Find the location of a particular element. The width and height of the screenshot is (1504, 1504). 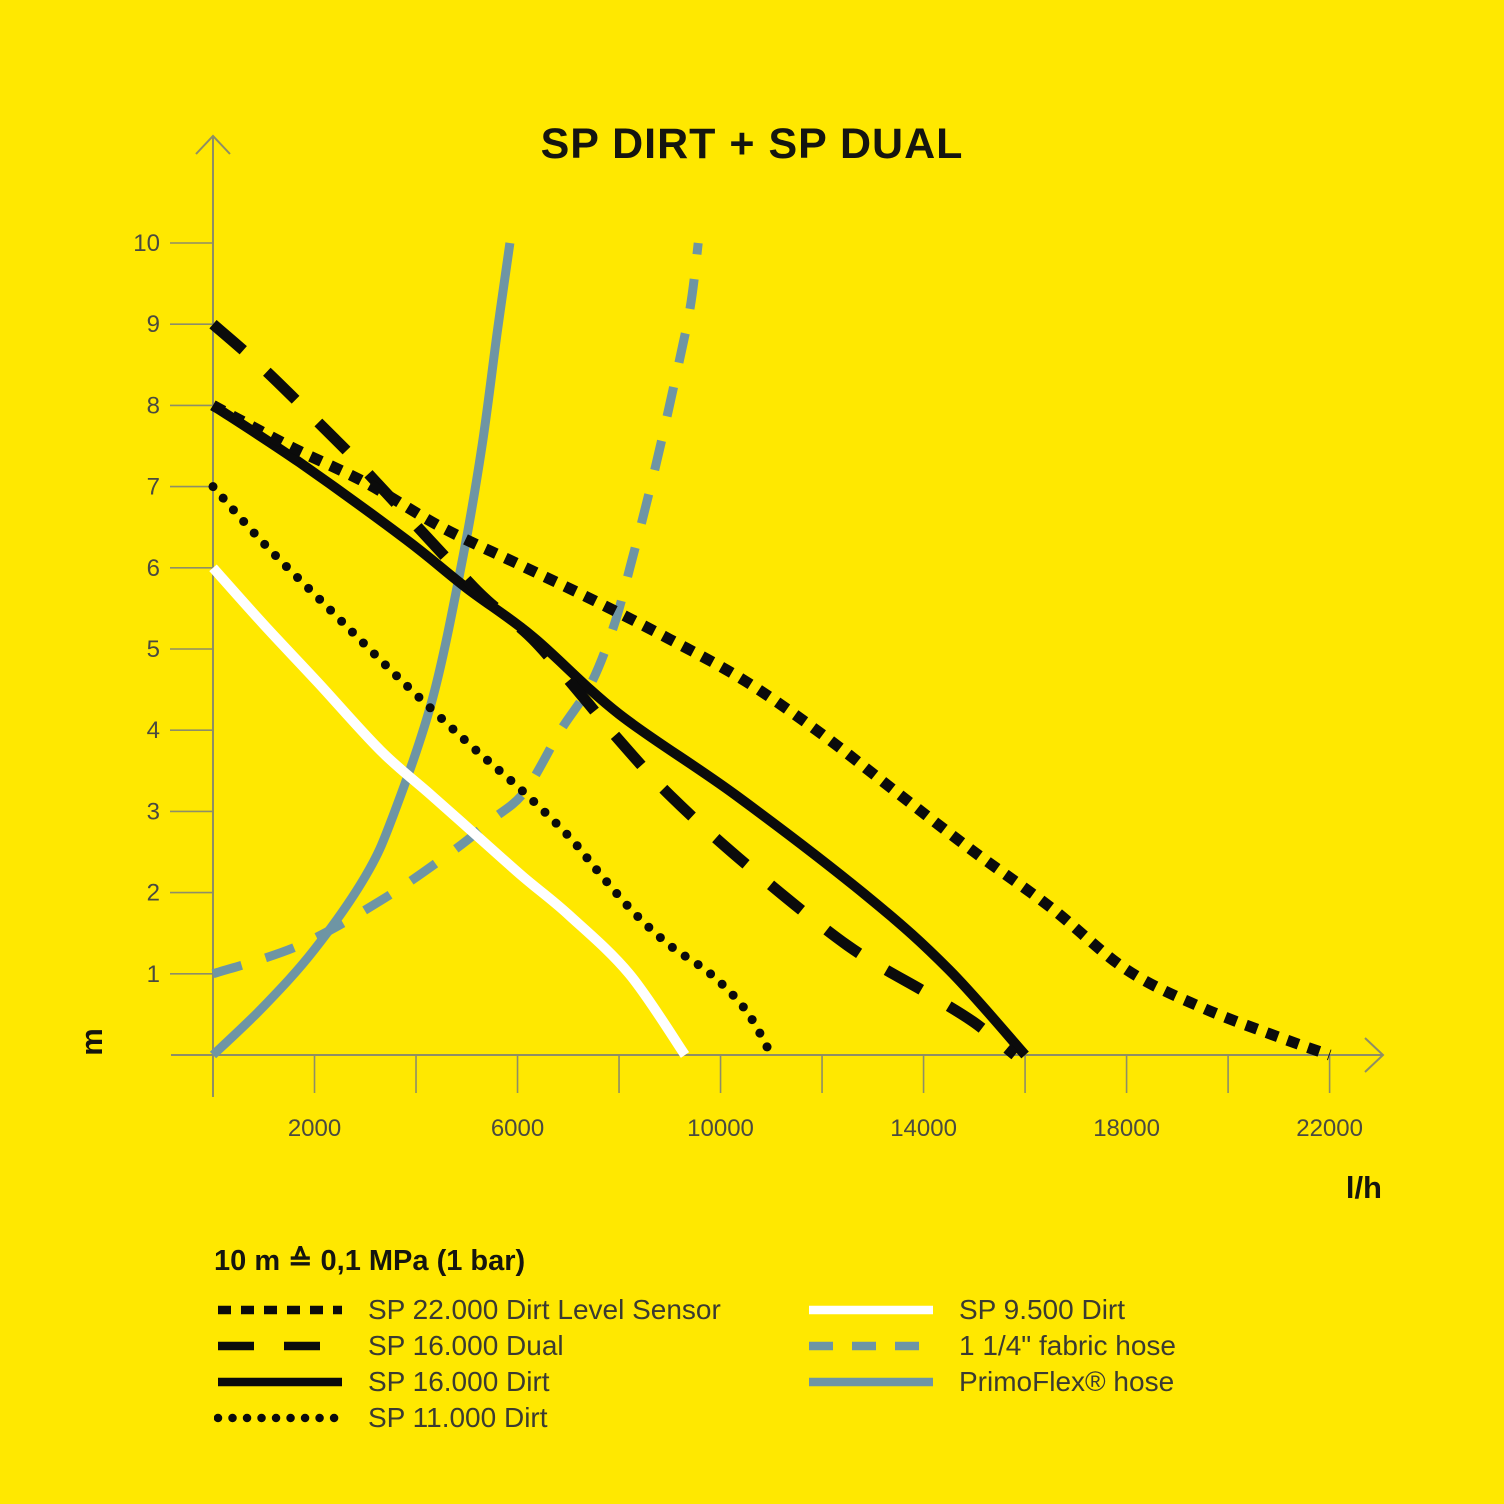

x-axis-arrow-icon is located at coordinates (1374, 1055).